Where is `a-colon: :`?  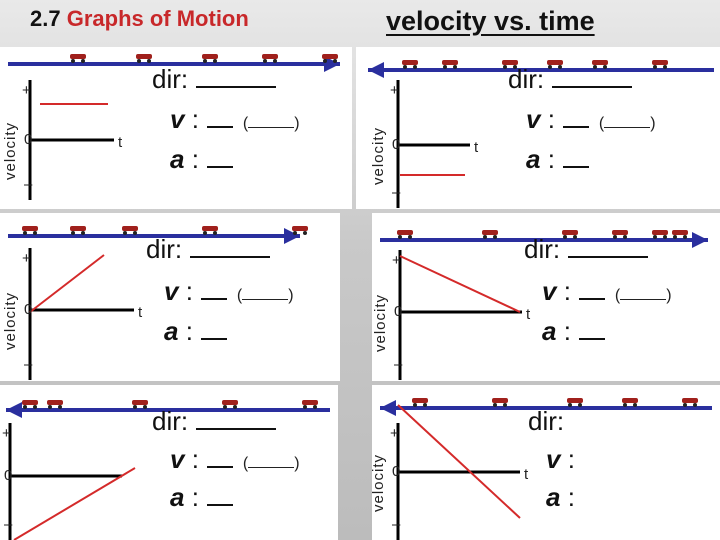
a-colon: : is located at coordinates (191, 497).